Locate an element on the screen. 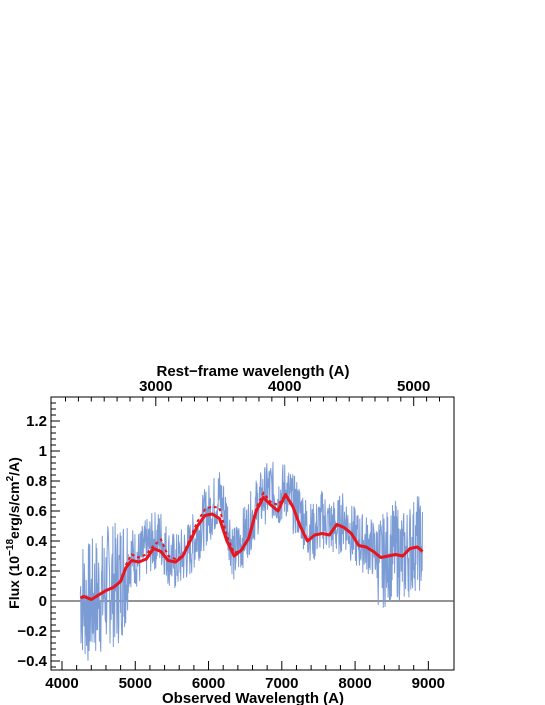 This screenshot has width=545, height=705. y-tick-label: 1 is located at coordinates (43, 451).